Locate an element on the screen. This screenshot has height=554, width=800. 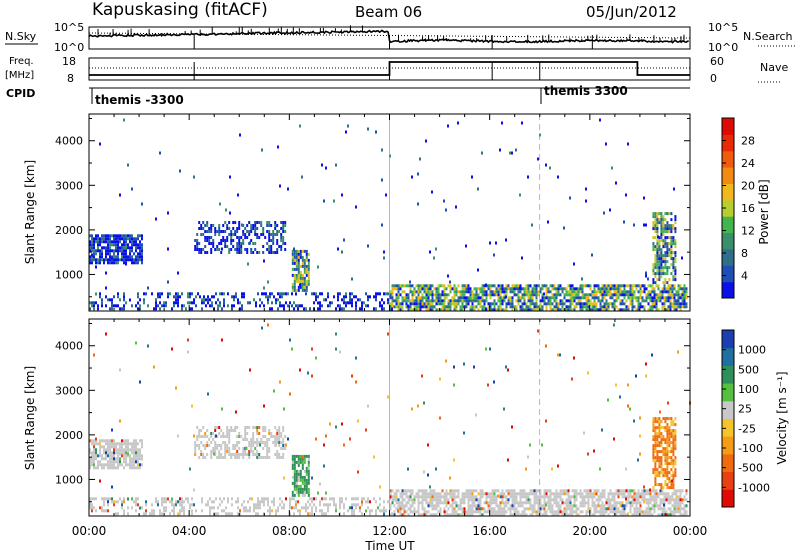
scatter-cell-2057 is located at coordinates (673, 443).